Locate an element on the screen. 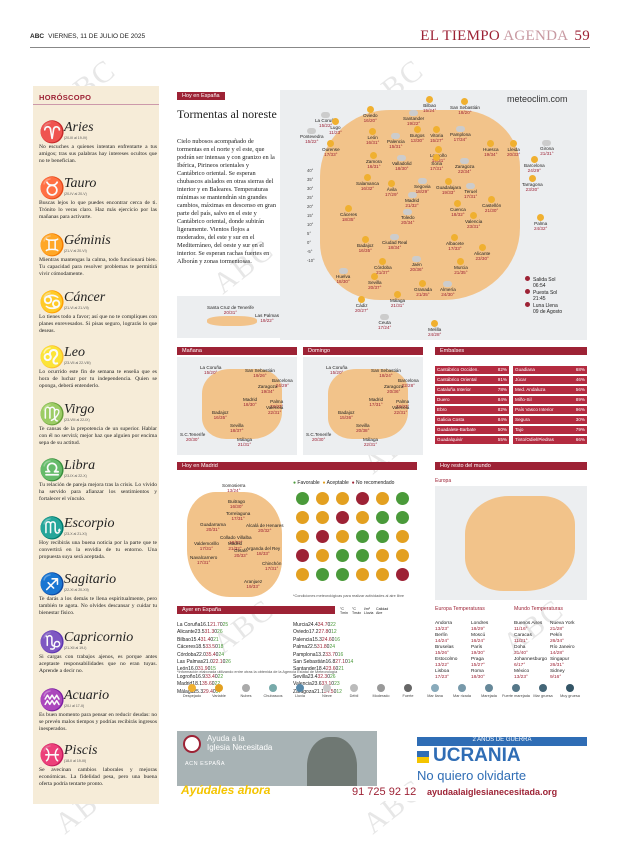  city-forecast: Sevilla 20/37° is located at coordinates (375, 281).